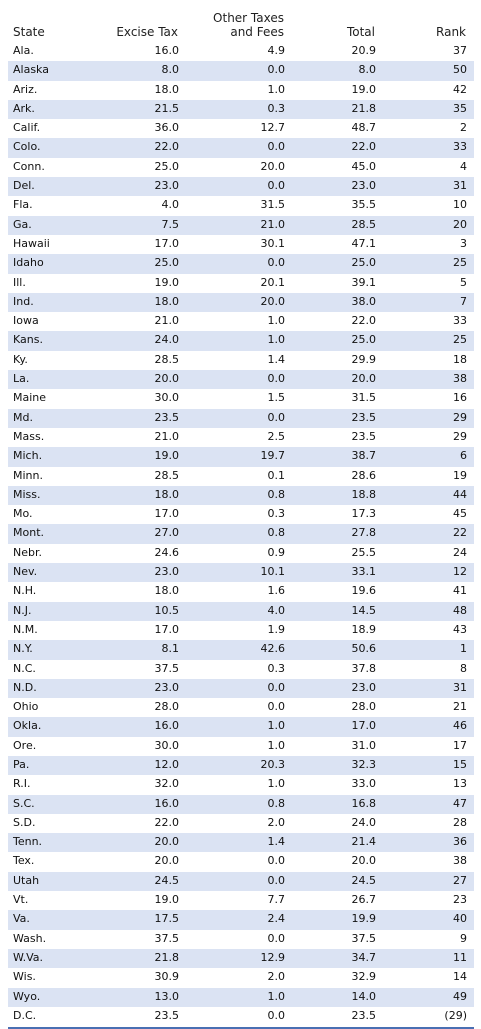  I want to click on cell-total: 31.5, so click(364, 398).